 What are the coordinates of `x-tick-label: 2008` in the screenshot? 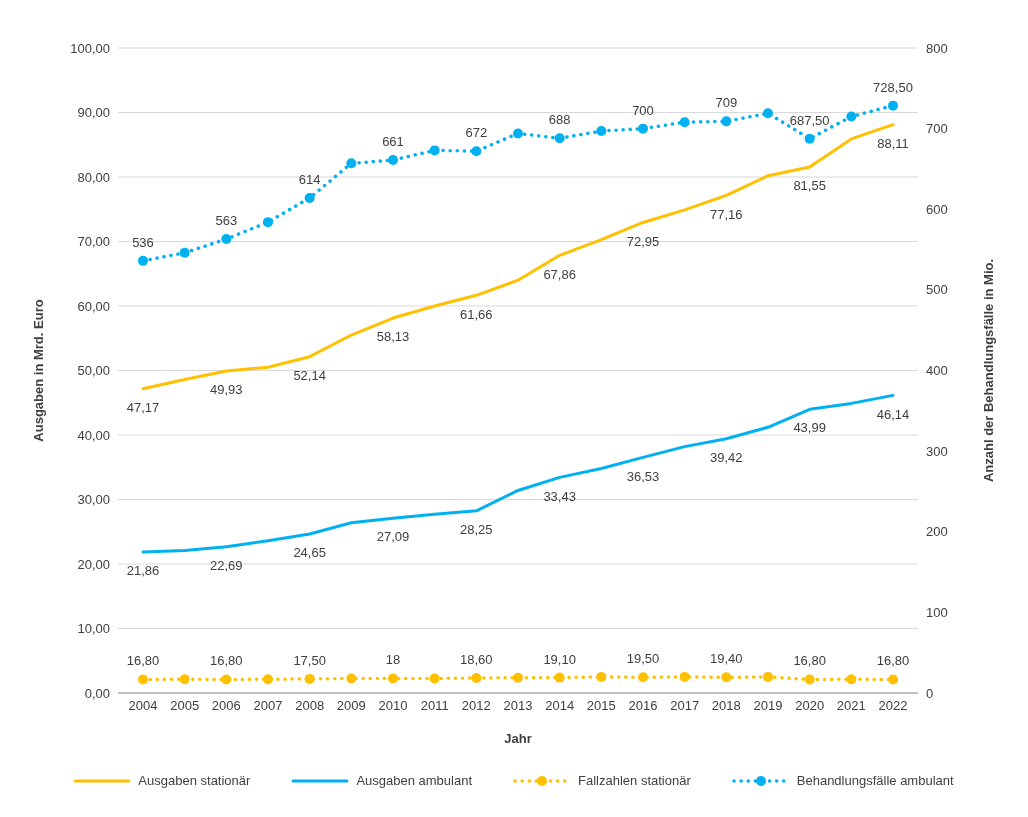 It's located at (310, 706).